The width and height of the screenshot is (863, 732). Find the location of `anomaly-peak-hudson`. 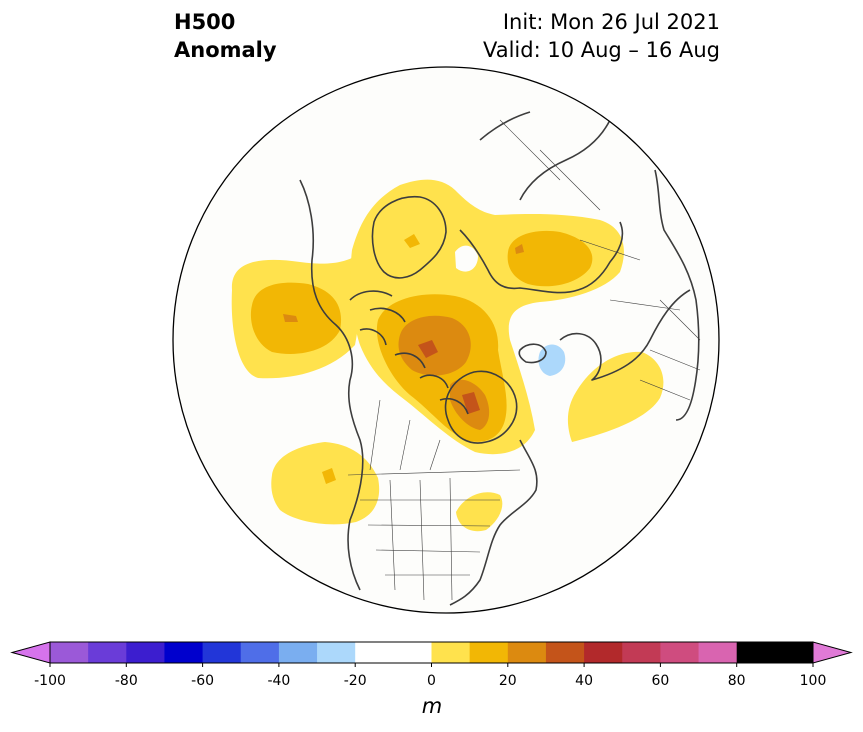

anomaly-peak-hudson is located at coordinates (471, 403).